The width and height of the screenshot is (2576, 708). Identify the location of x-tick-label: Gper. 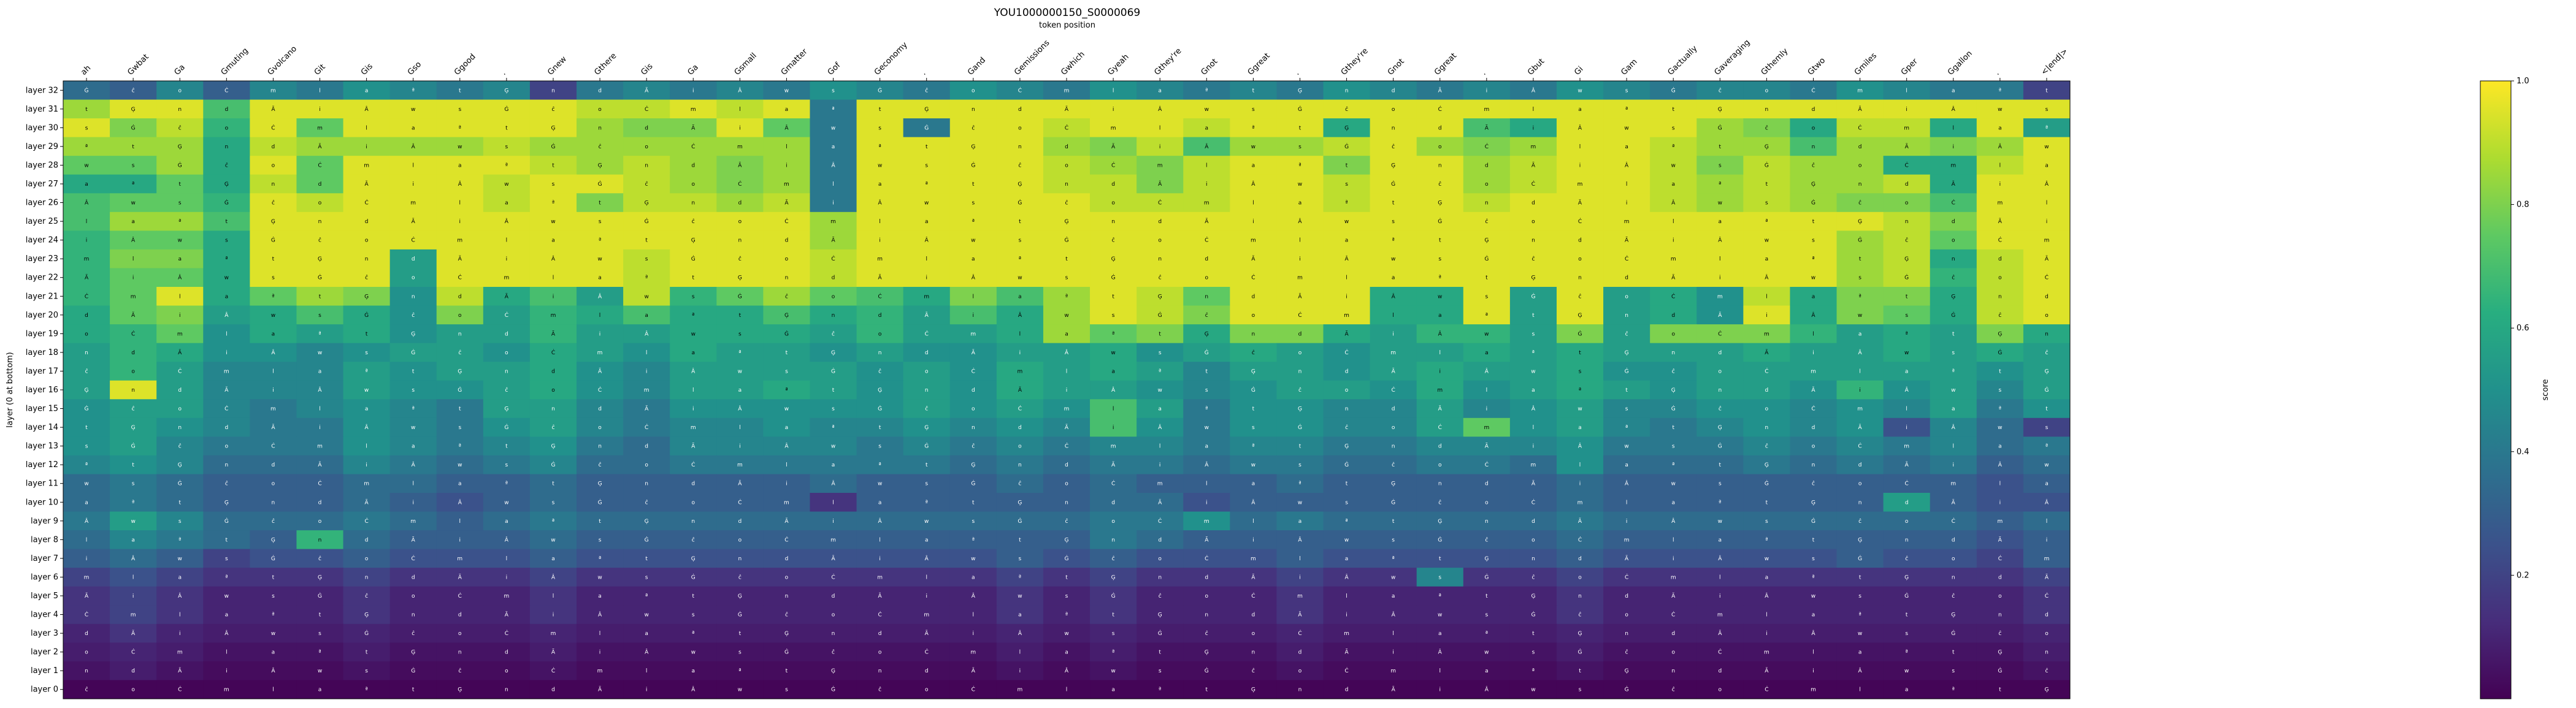
(1909, 66).